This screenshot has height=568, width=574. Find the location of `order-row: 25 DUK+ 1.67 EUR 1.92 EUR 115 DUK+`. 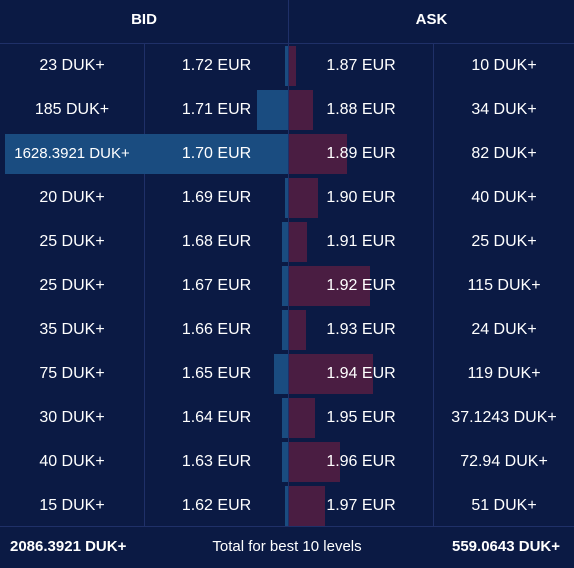

order-row: 25 DUK+ 1.67 EUR 1.92 EUR 115 DUK+ is located at coordinates (287, 286).